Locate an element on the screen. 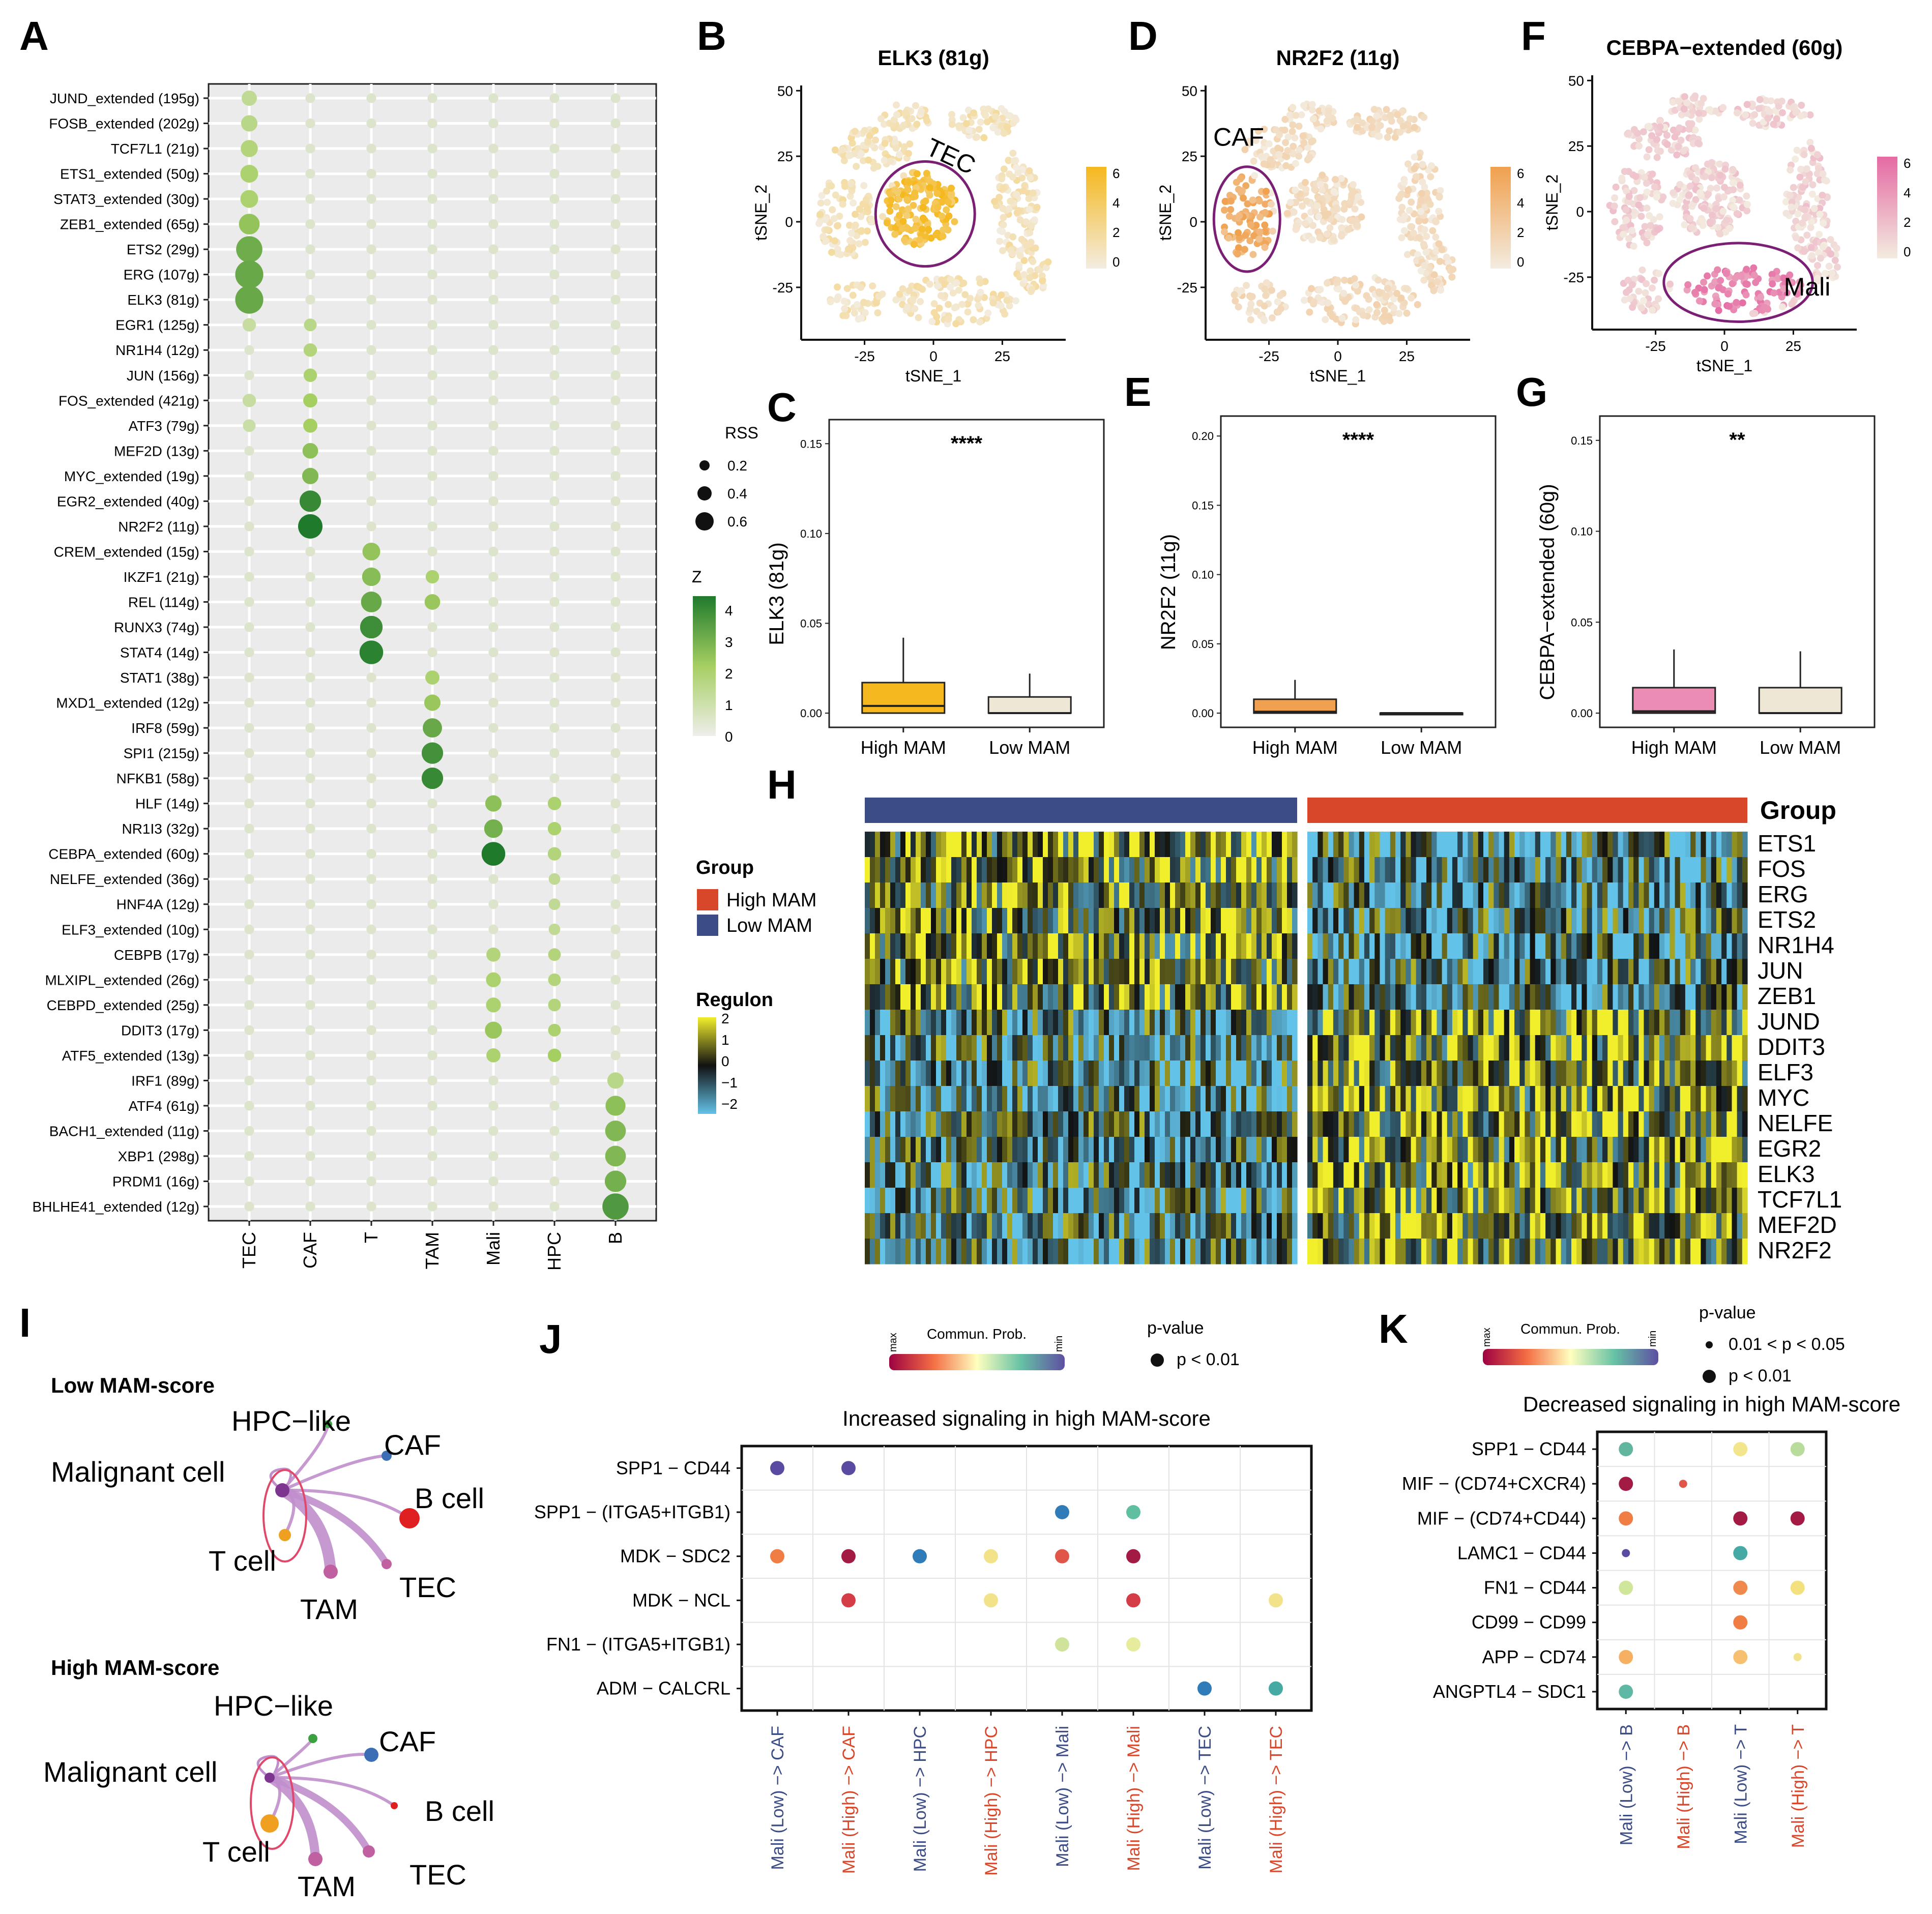 This screenshot has height=1914, width=1932. y-tick-label: ELK3 (81g) is located at coordinates (163, 300).